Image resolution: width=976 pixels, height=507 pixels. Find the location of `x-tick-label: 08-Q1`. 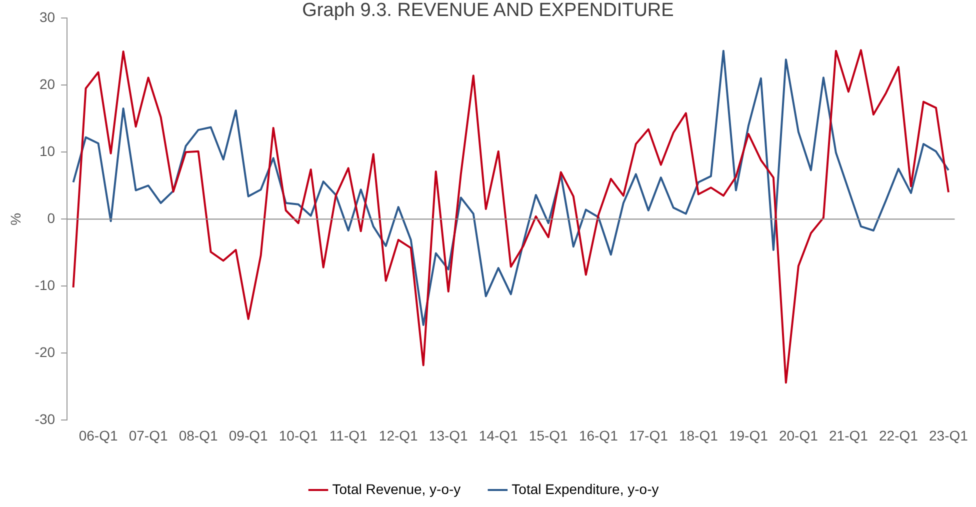

x-tick-label: 08-Q1 is located at coordinates (198, 435).